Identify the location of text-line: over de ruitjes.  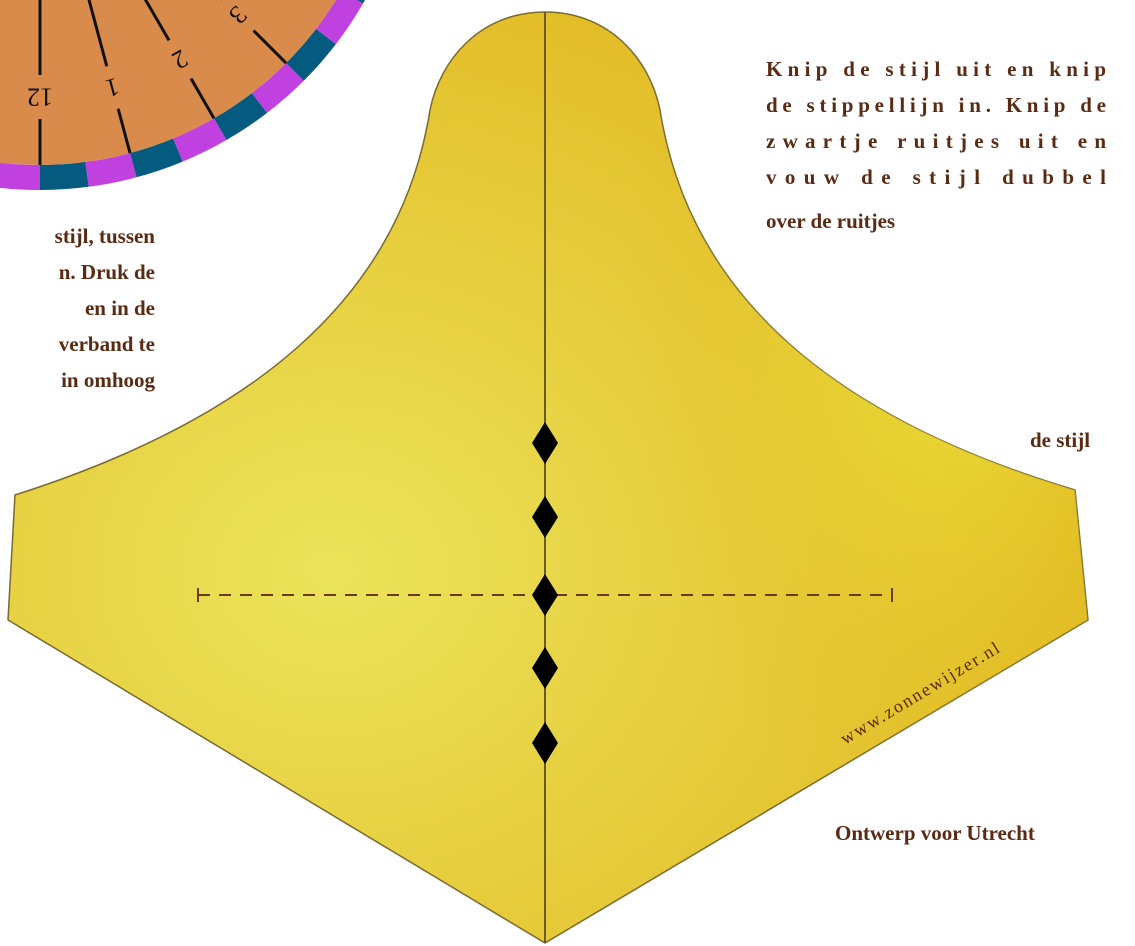
(830, 221).